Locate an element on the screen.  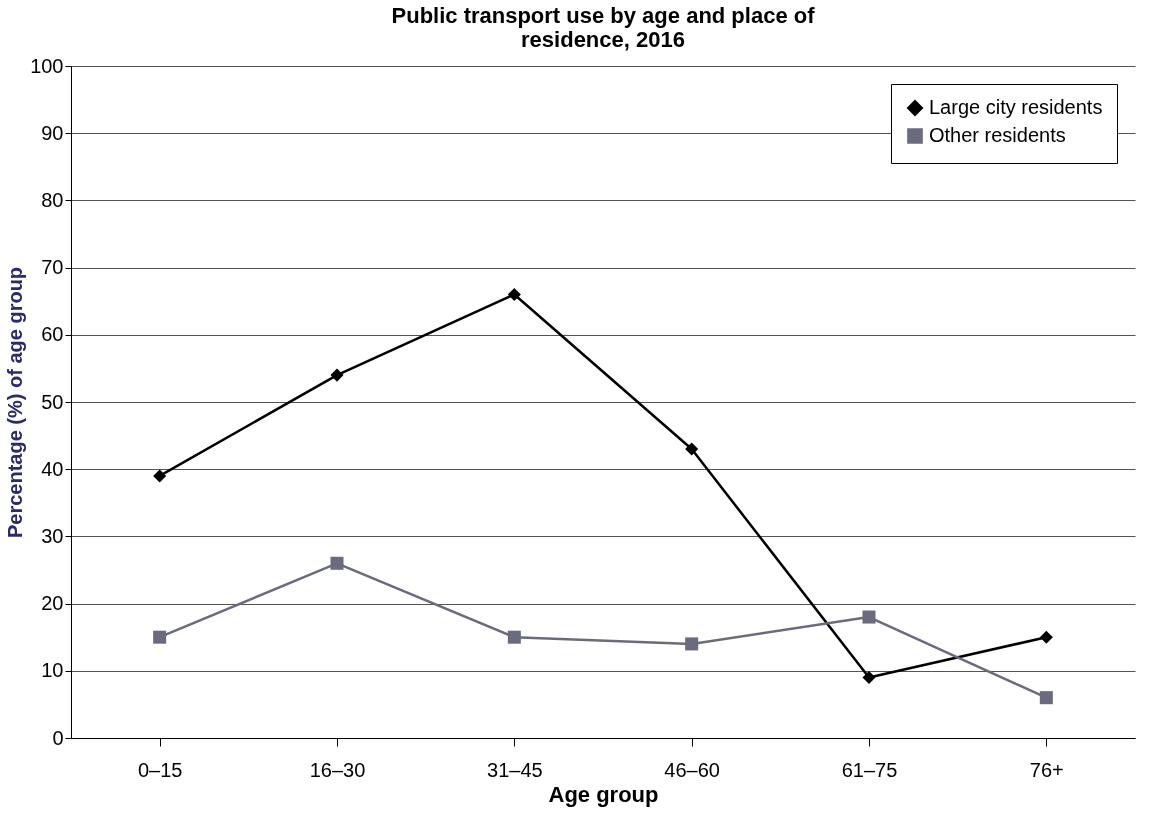
y-tick-label: 10 is located at coordinates (52, 670).